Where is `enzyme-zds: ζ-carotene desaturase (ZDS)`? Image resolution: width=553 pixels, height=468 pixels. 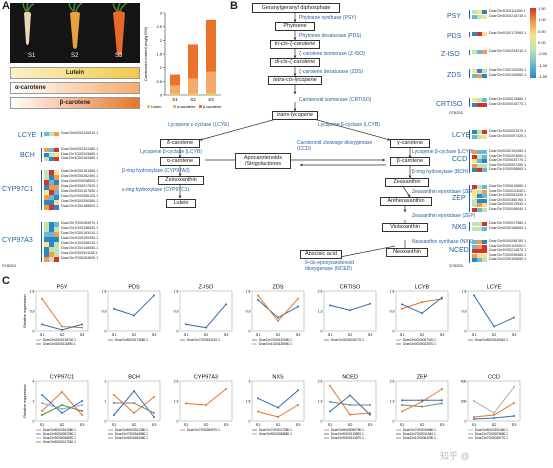 enzyme-zds: ζ-carotene desaturase (ZDS) is located at coordinates (331, 72).